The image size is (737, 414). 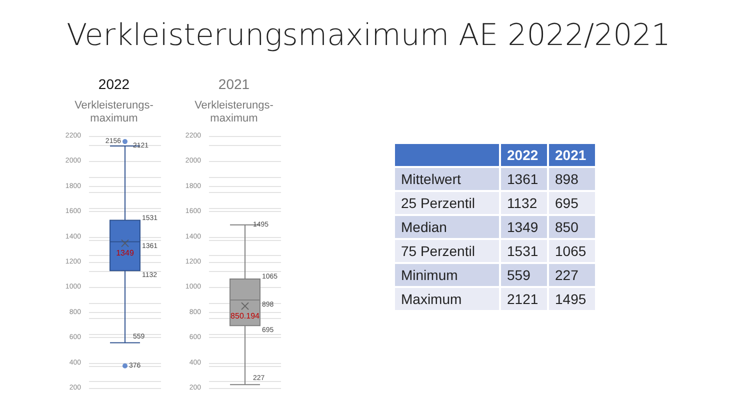 What do you see at coordinates (572, 179) in the screenshot?
I see `data-label: 898` at bounding box center [572, 179].